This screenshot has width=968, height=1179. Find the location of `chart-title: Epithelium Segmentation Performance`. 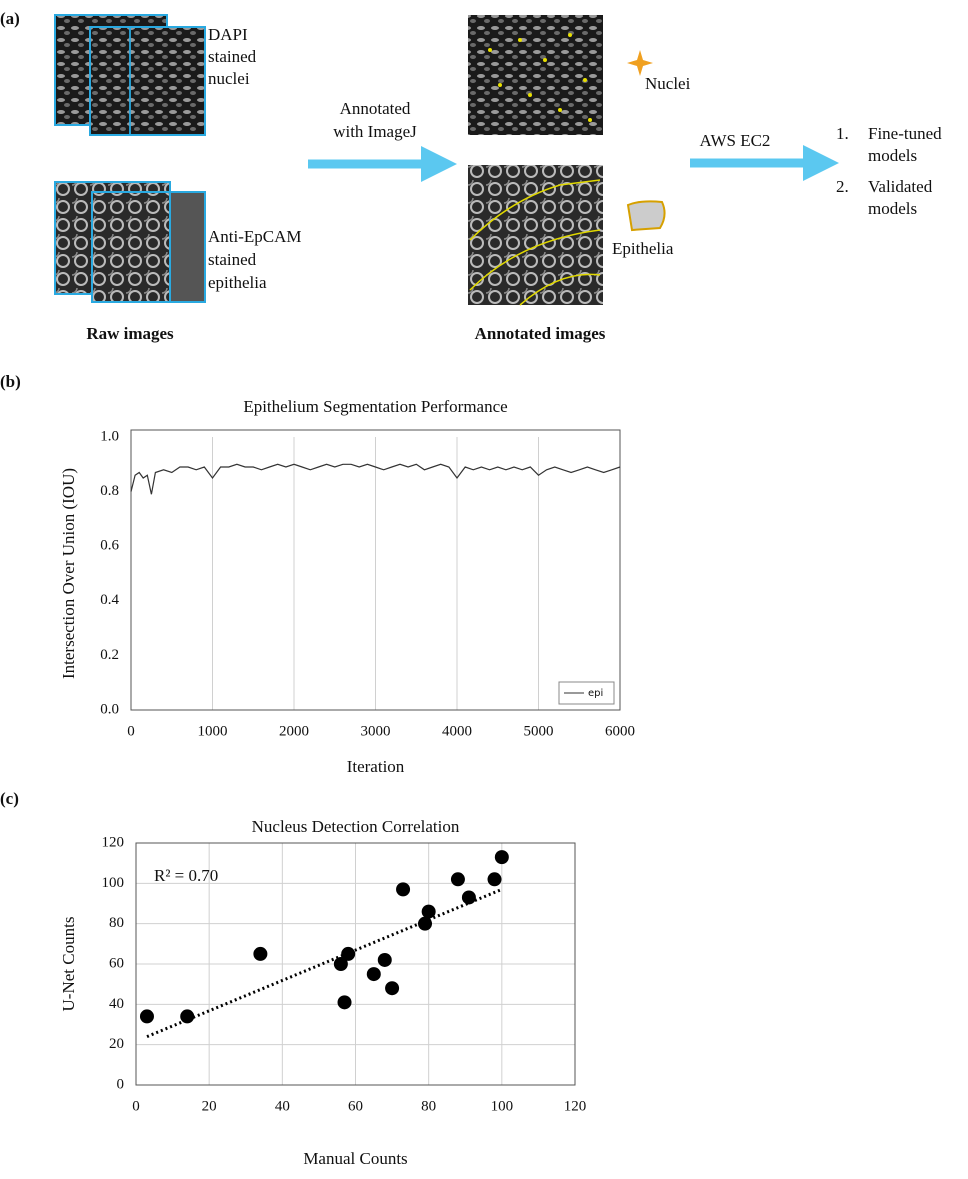

chart-title: Epithelium Segmentation Performance is located at coordinates (375, 406).